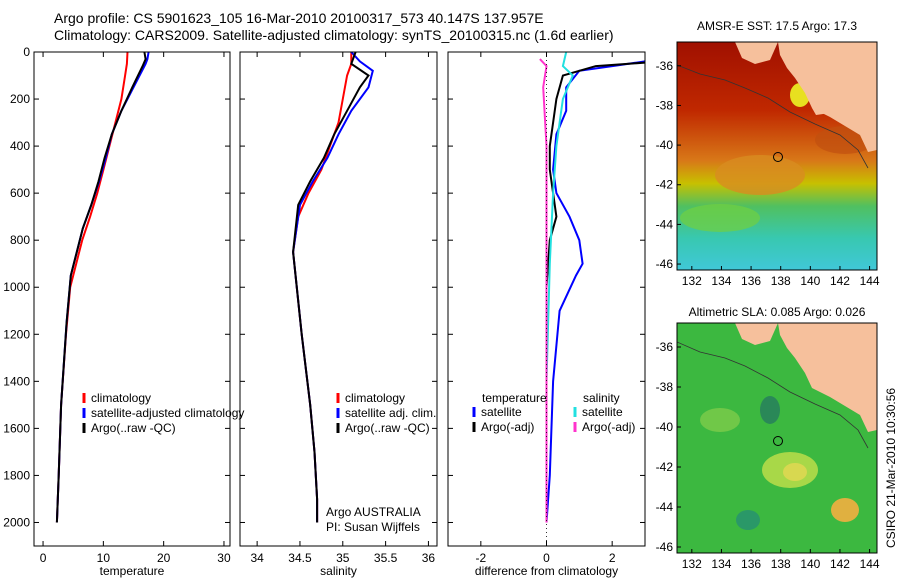 The height and width of the screenshot is (580, 900). Describe the element at coordinates (778, 441) in the screenshot. I see `sla-argo-marker` at that location.